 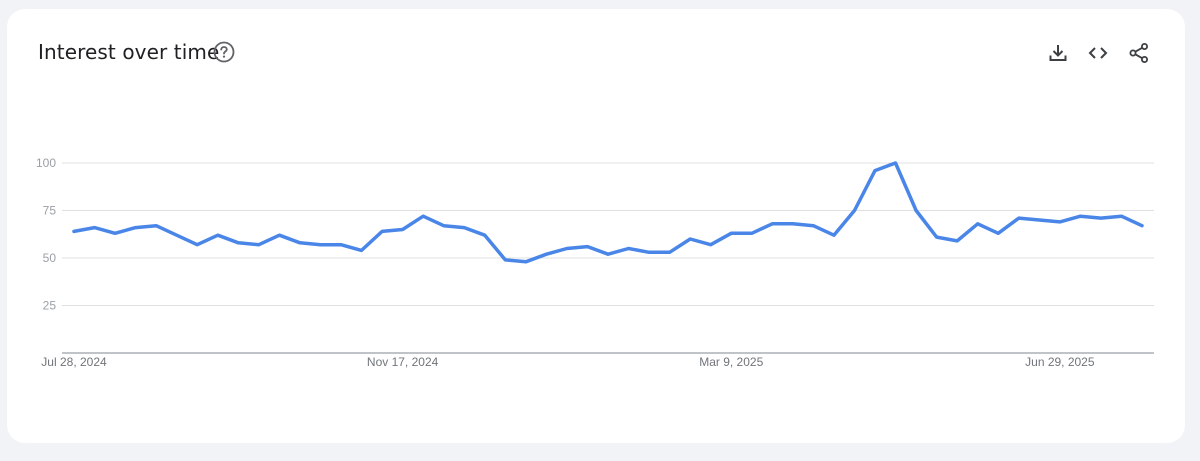 I want to click on embed-button, so click(x=1098, y=53).